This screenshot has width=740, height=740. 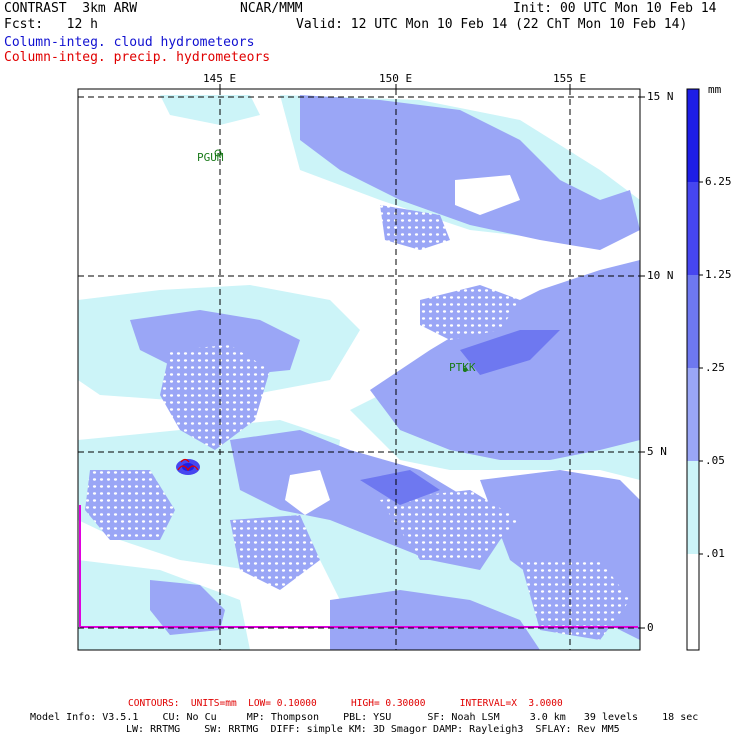 What do you see at coordinates (715, 553) in the screenshot?
I see `colorbar-label-001: .01` at bounding box center [715, 553].